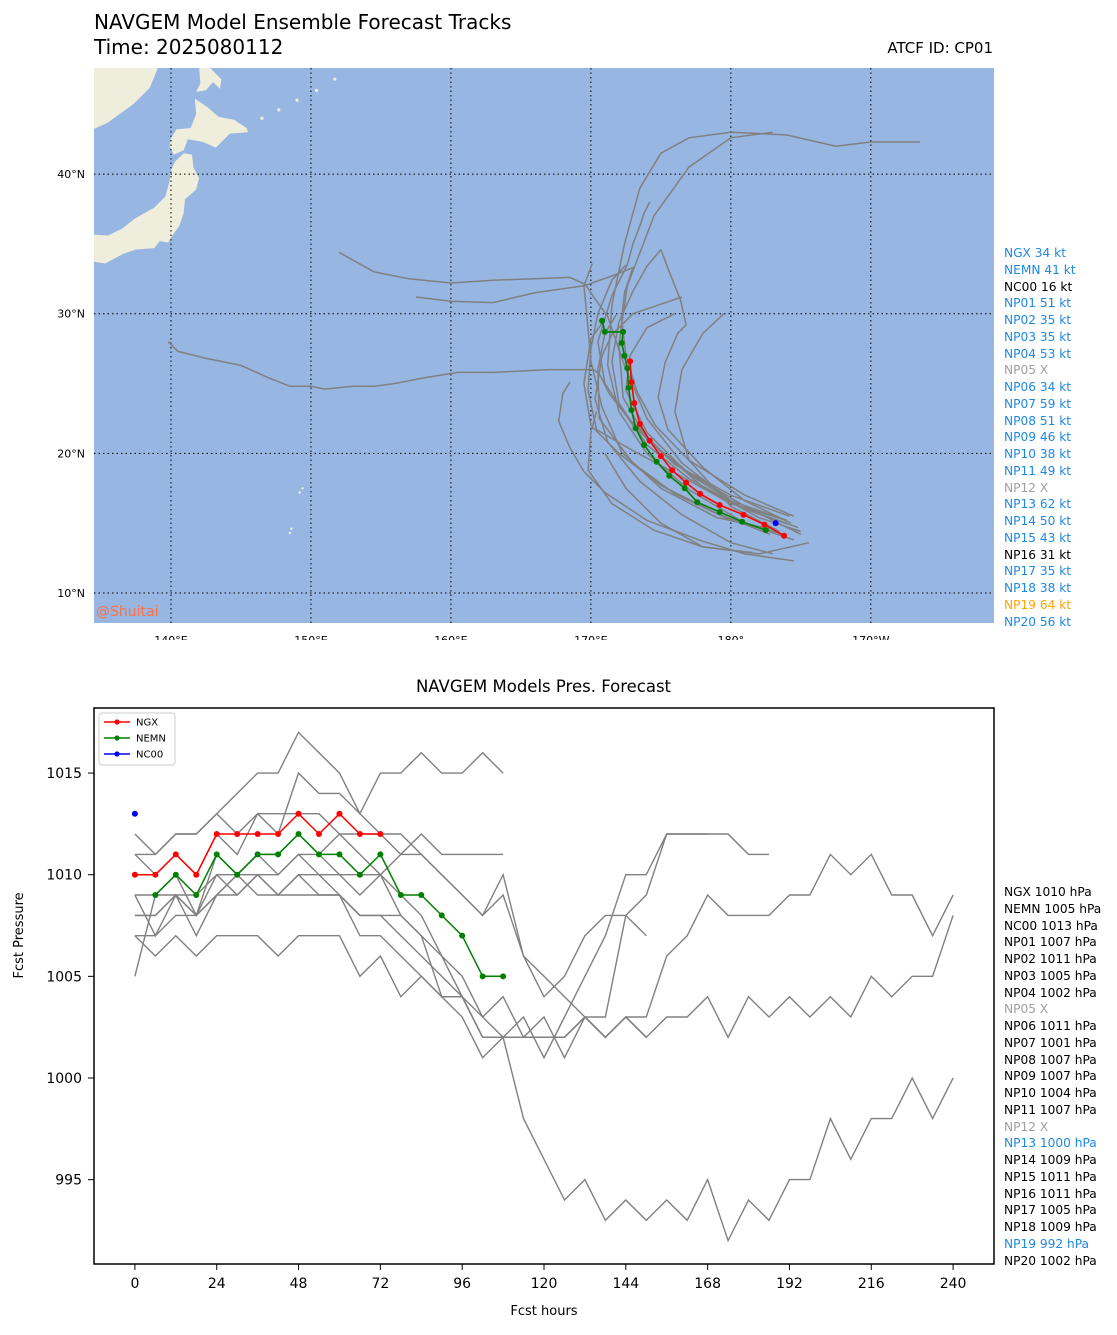 The height and width of the screenshot is (1335, 1117). Describe the element at coordinates (1050, 959) in the screenshot. I see `pressure-legend-item: NP02 1011 hPa` at that location.